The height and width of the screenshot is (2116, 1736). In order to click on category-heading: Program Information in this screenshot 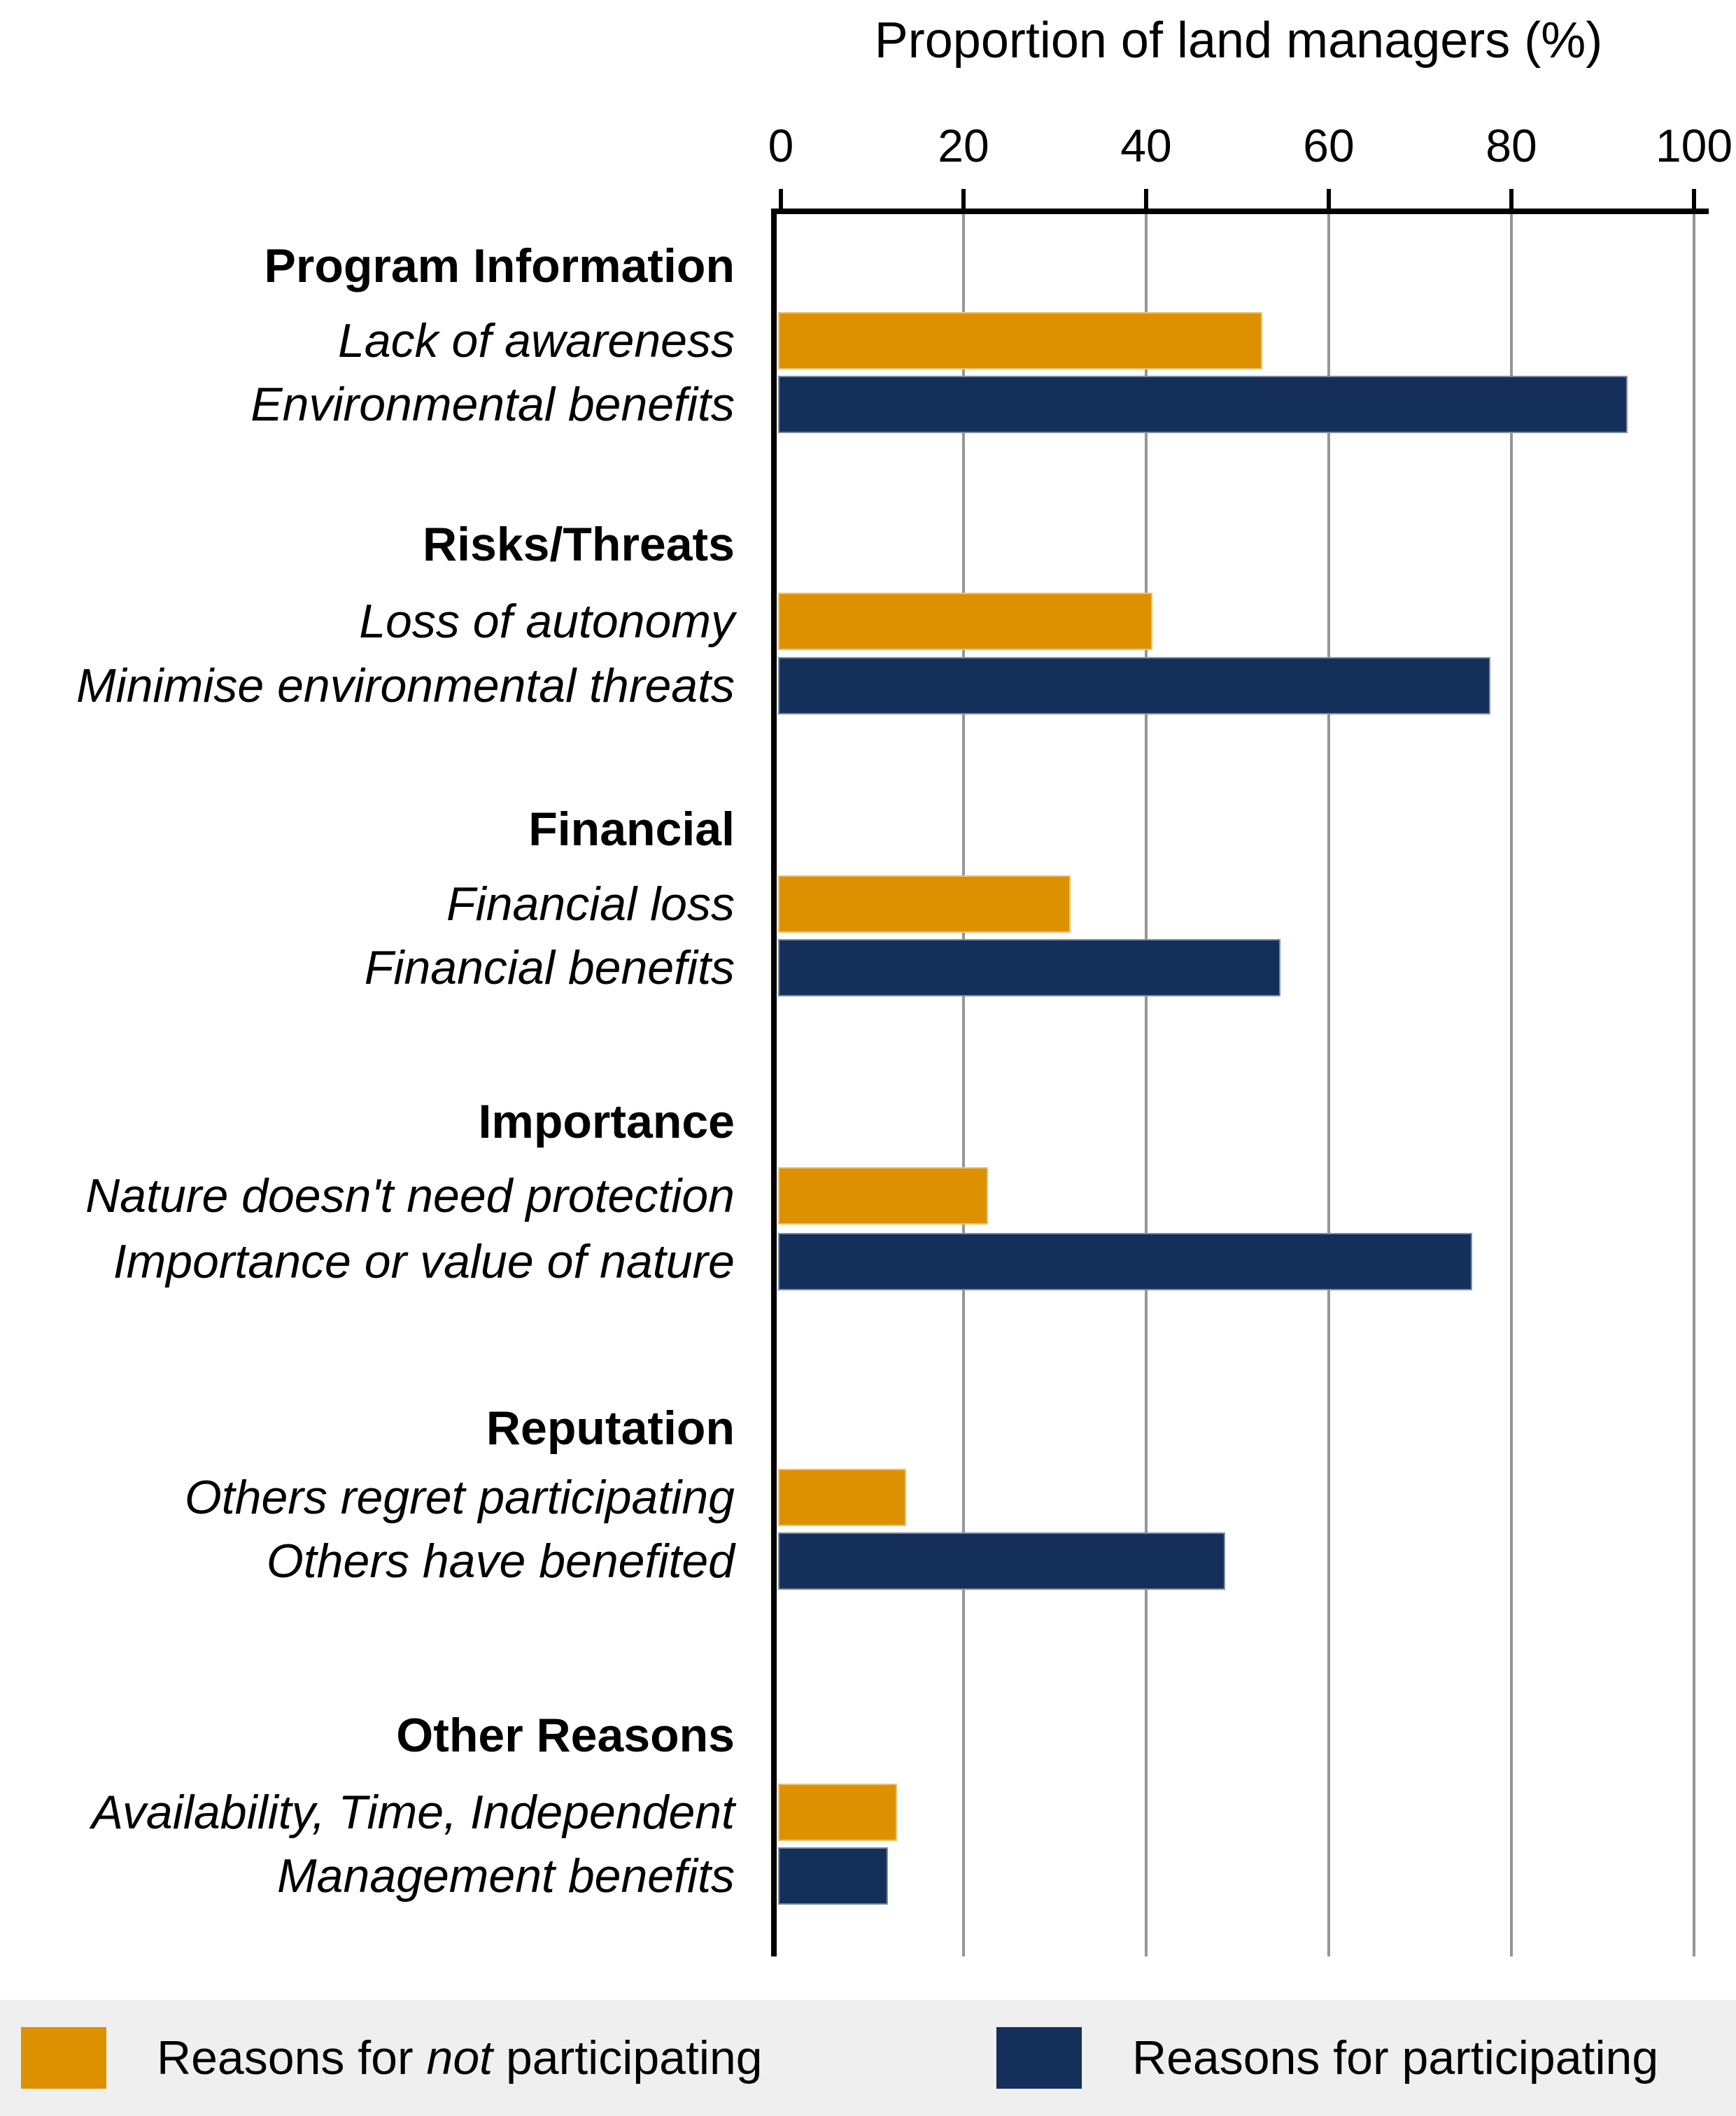, I will do `click(499, 265)`.